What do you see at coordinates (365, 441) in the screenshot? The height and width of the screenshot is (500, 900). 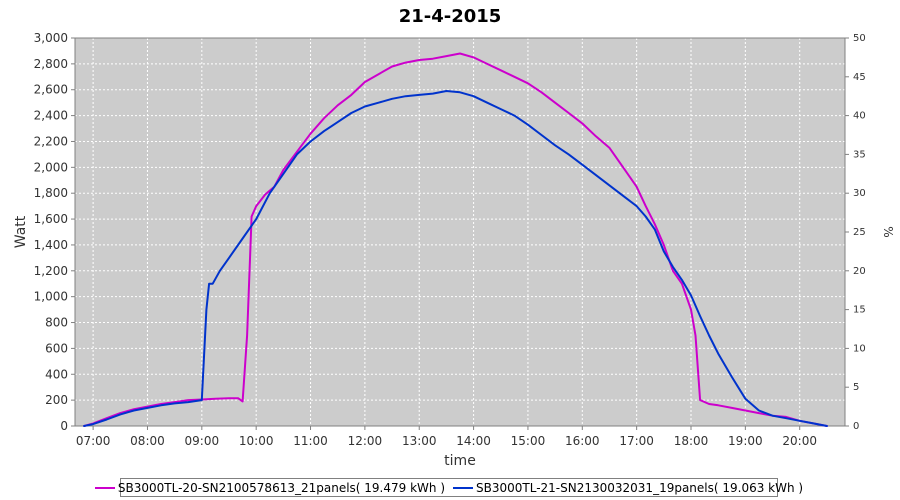 I see `x-tick-label: 12:00` at bounding box center [365, 441].